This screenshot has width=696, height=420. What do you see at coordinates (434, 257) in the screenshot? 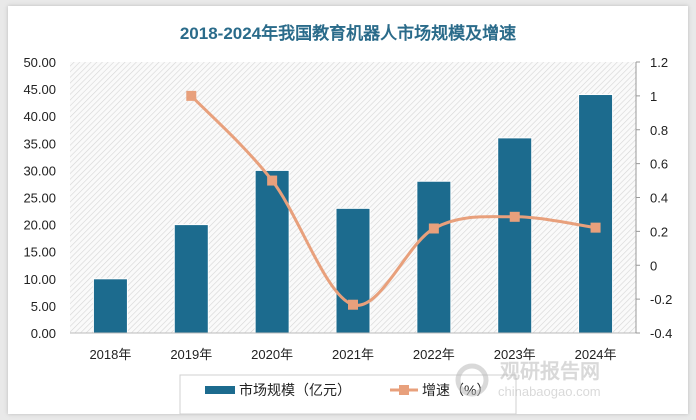
I see `bar-2022年` at bounding box center [434, 257].